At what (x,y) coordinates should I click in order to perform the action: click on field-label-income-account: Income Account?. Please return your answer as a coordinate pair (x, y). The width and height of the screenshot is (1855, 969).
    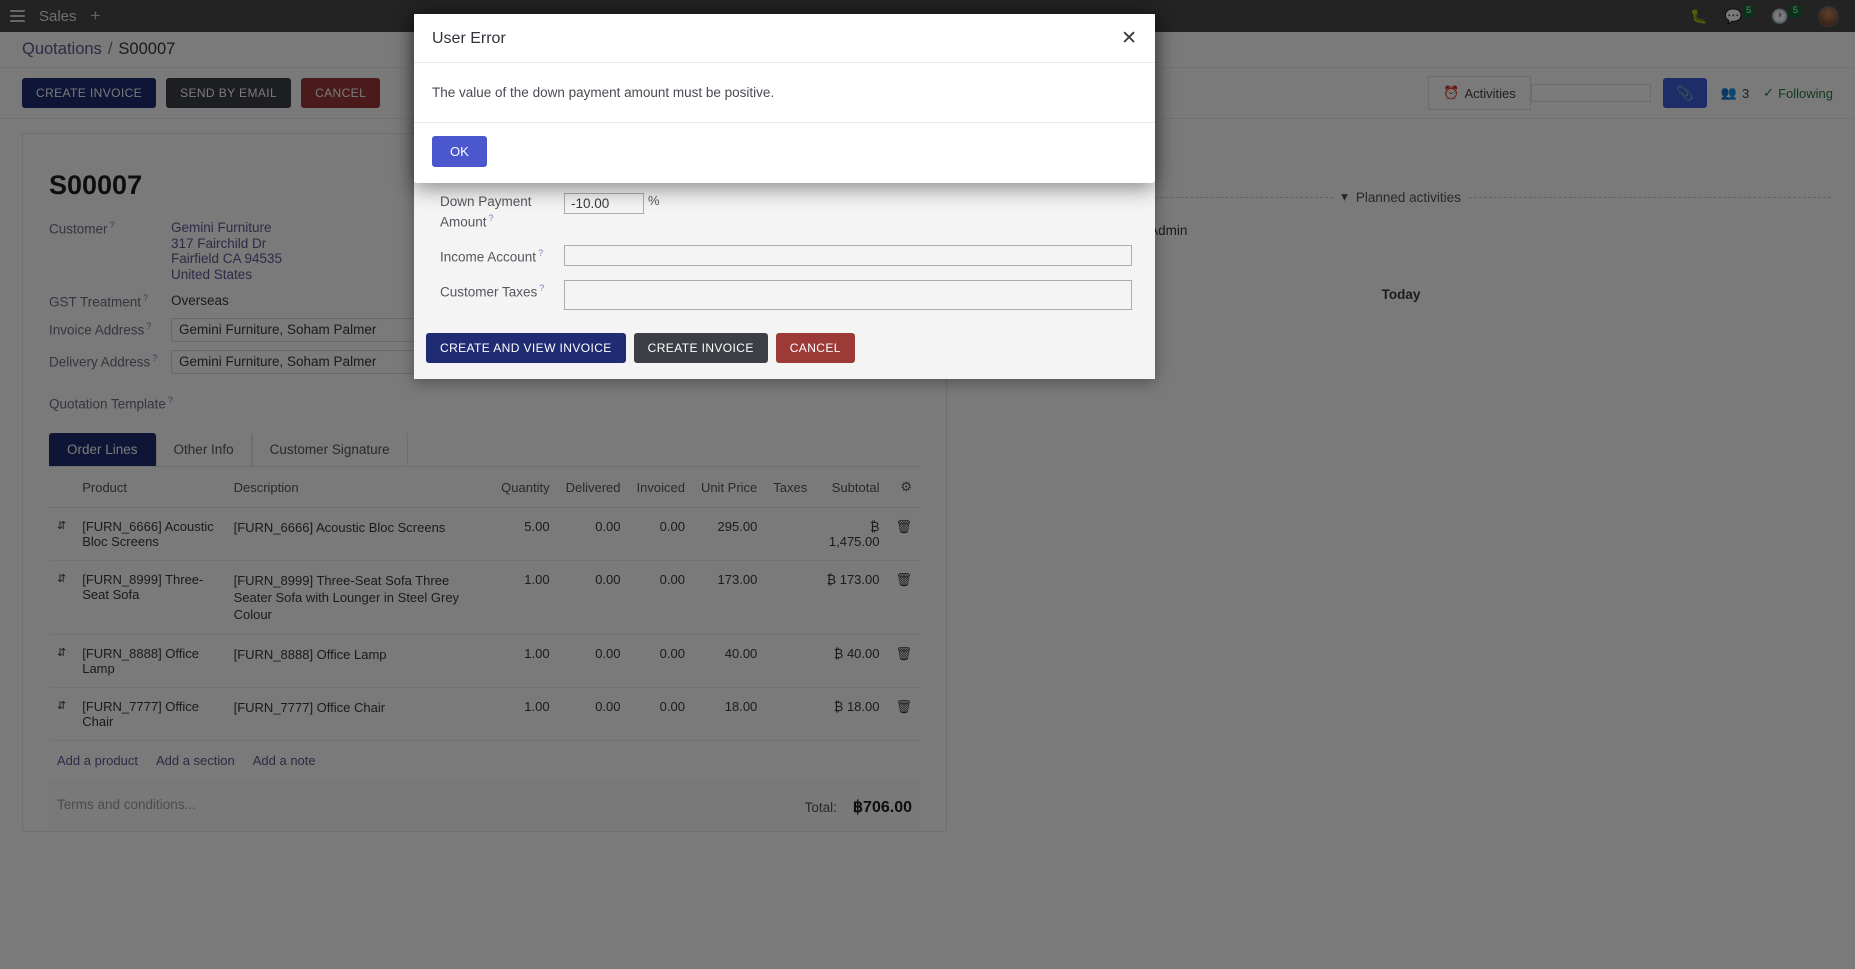
    Looking at the image, I should click on (492, 256).